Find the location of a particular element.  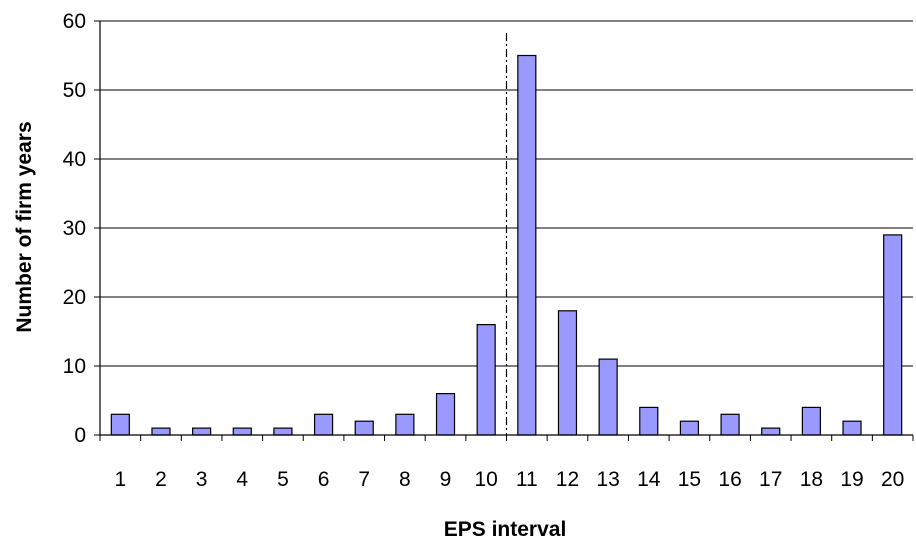

y-tick-label: 30 is located at coordinates (74, 228).